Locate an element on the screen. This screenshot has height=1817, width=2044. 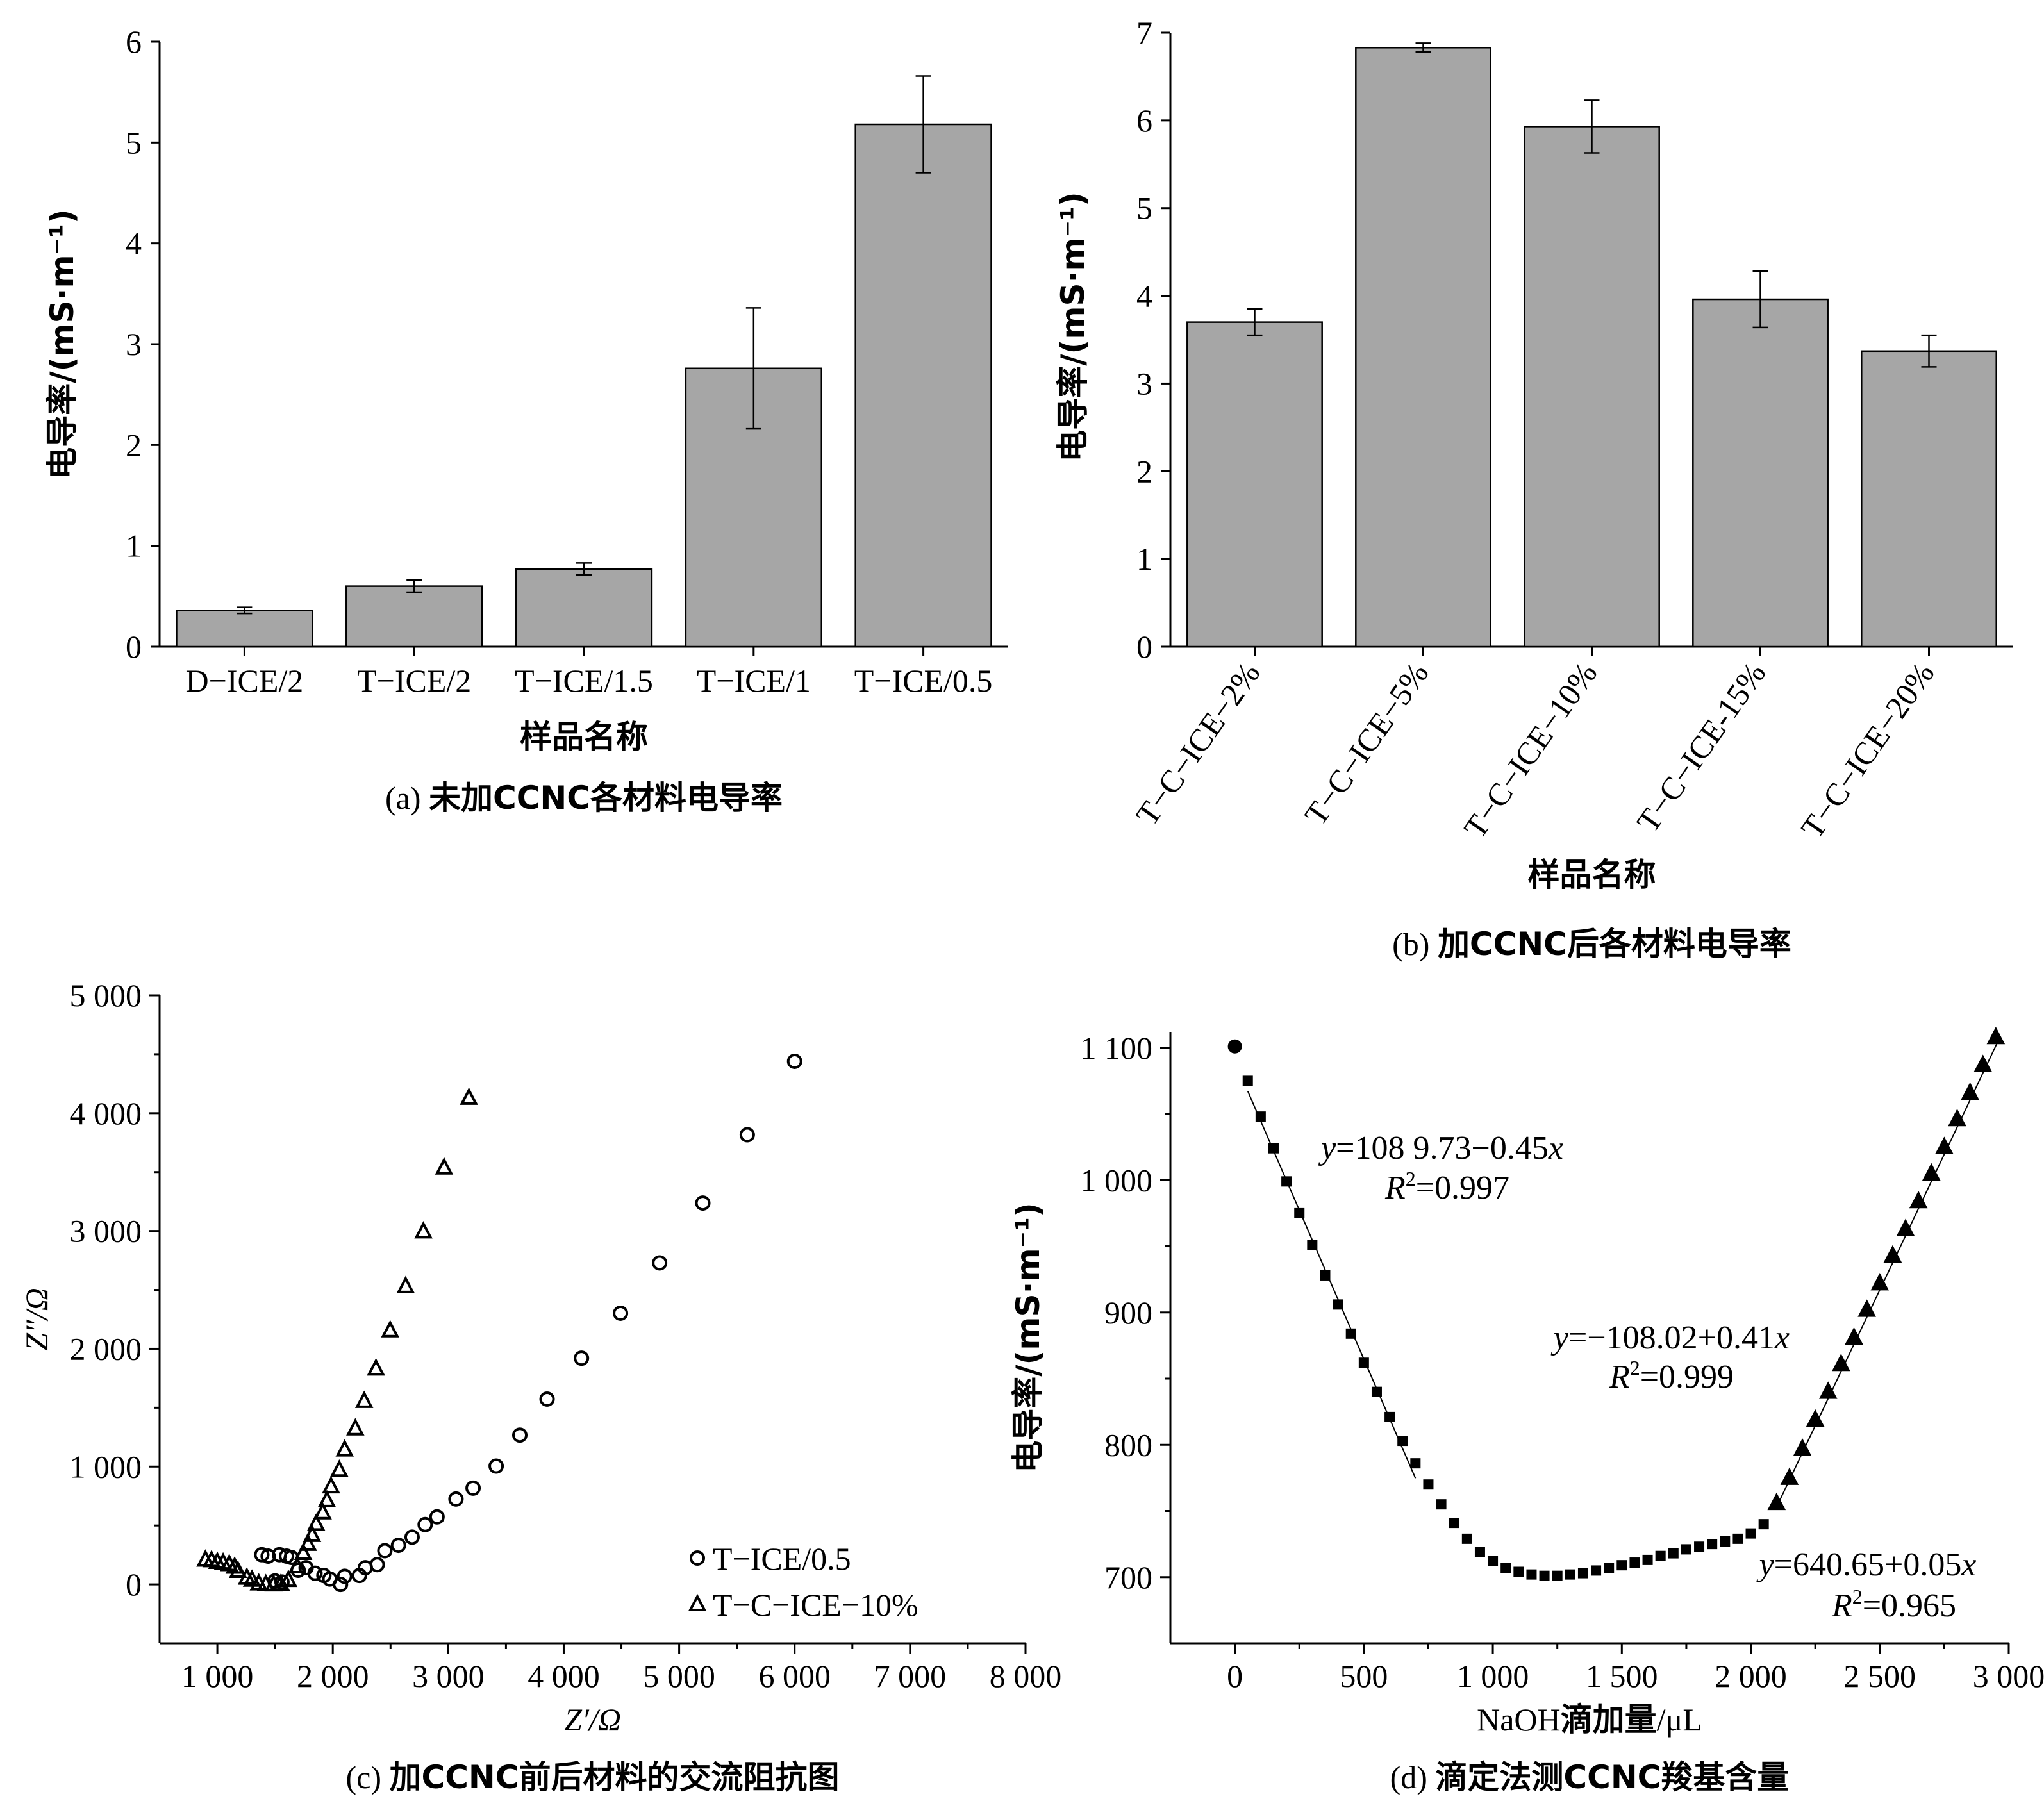
r2-label: R is located at coordinates (1395, 1188).